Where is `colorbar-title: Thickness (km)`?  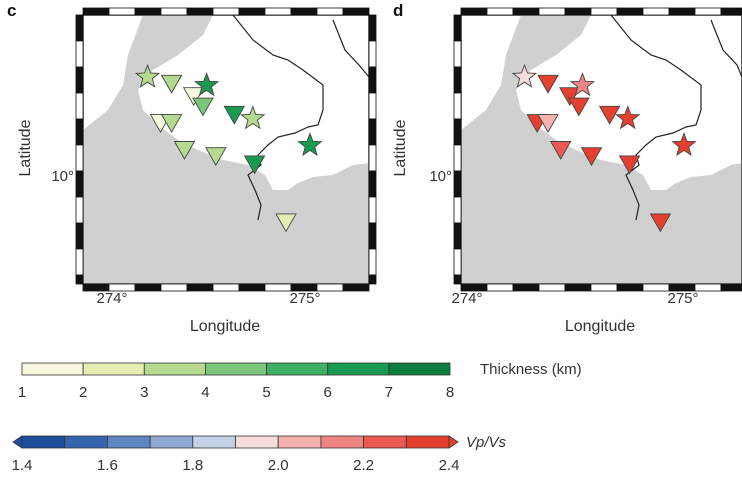 colorbar-title: Thickness (km) is located at coordinates (531, 369).